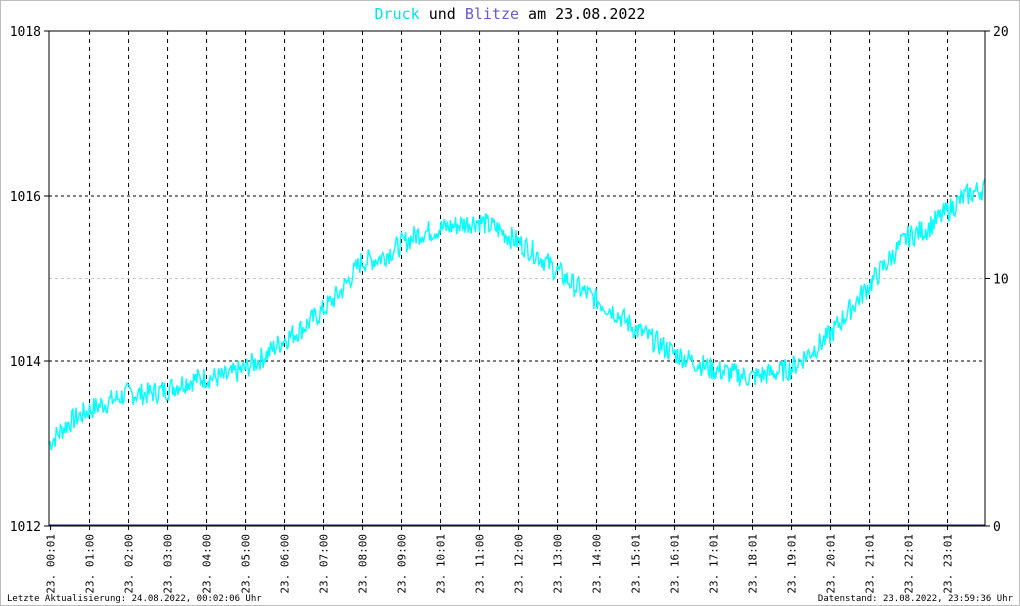  Describe the element at coordinates (25, 32) in the screenshot. I see `y-left-tick-label: 1018` at that location.